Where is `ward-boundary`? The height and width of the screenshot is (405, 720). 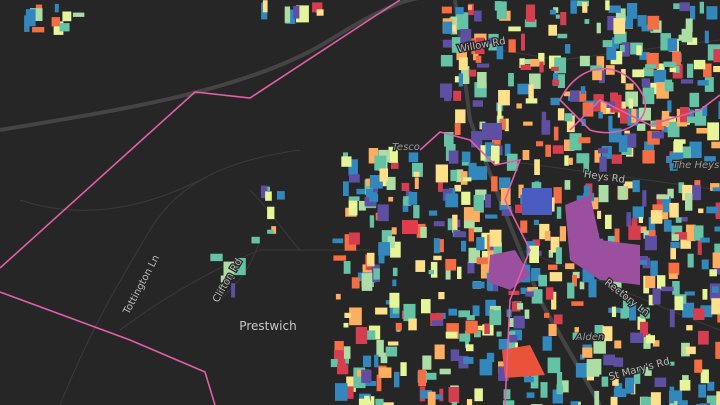 ward-boundary is located at coordinates (108, 348).